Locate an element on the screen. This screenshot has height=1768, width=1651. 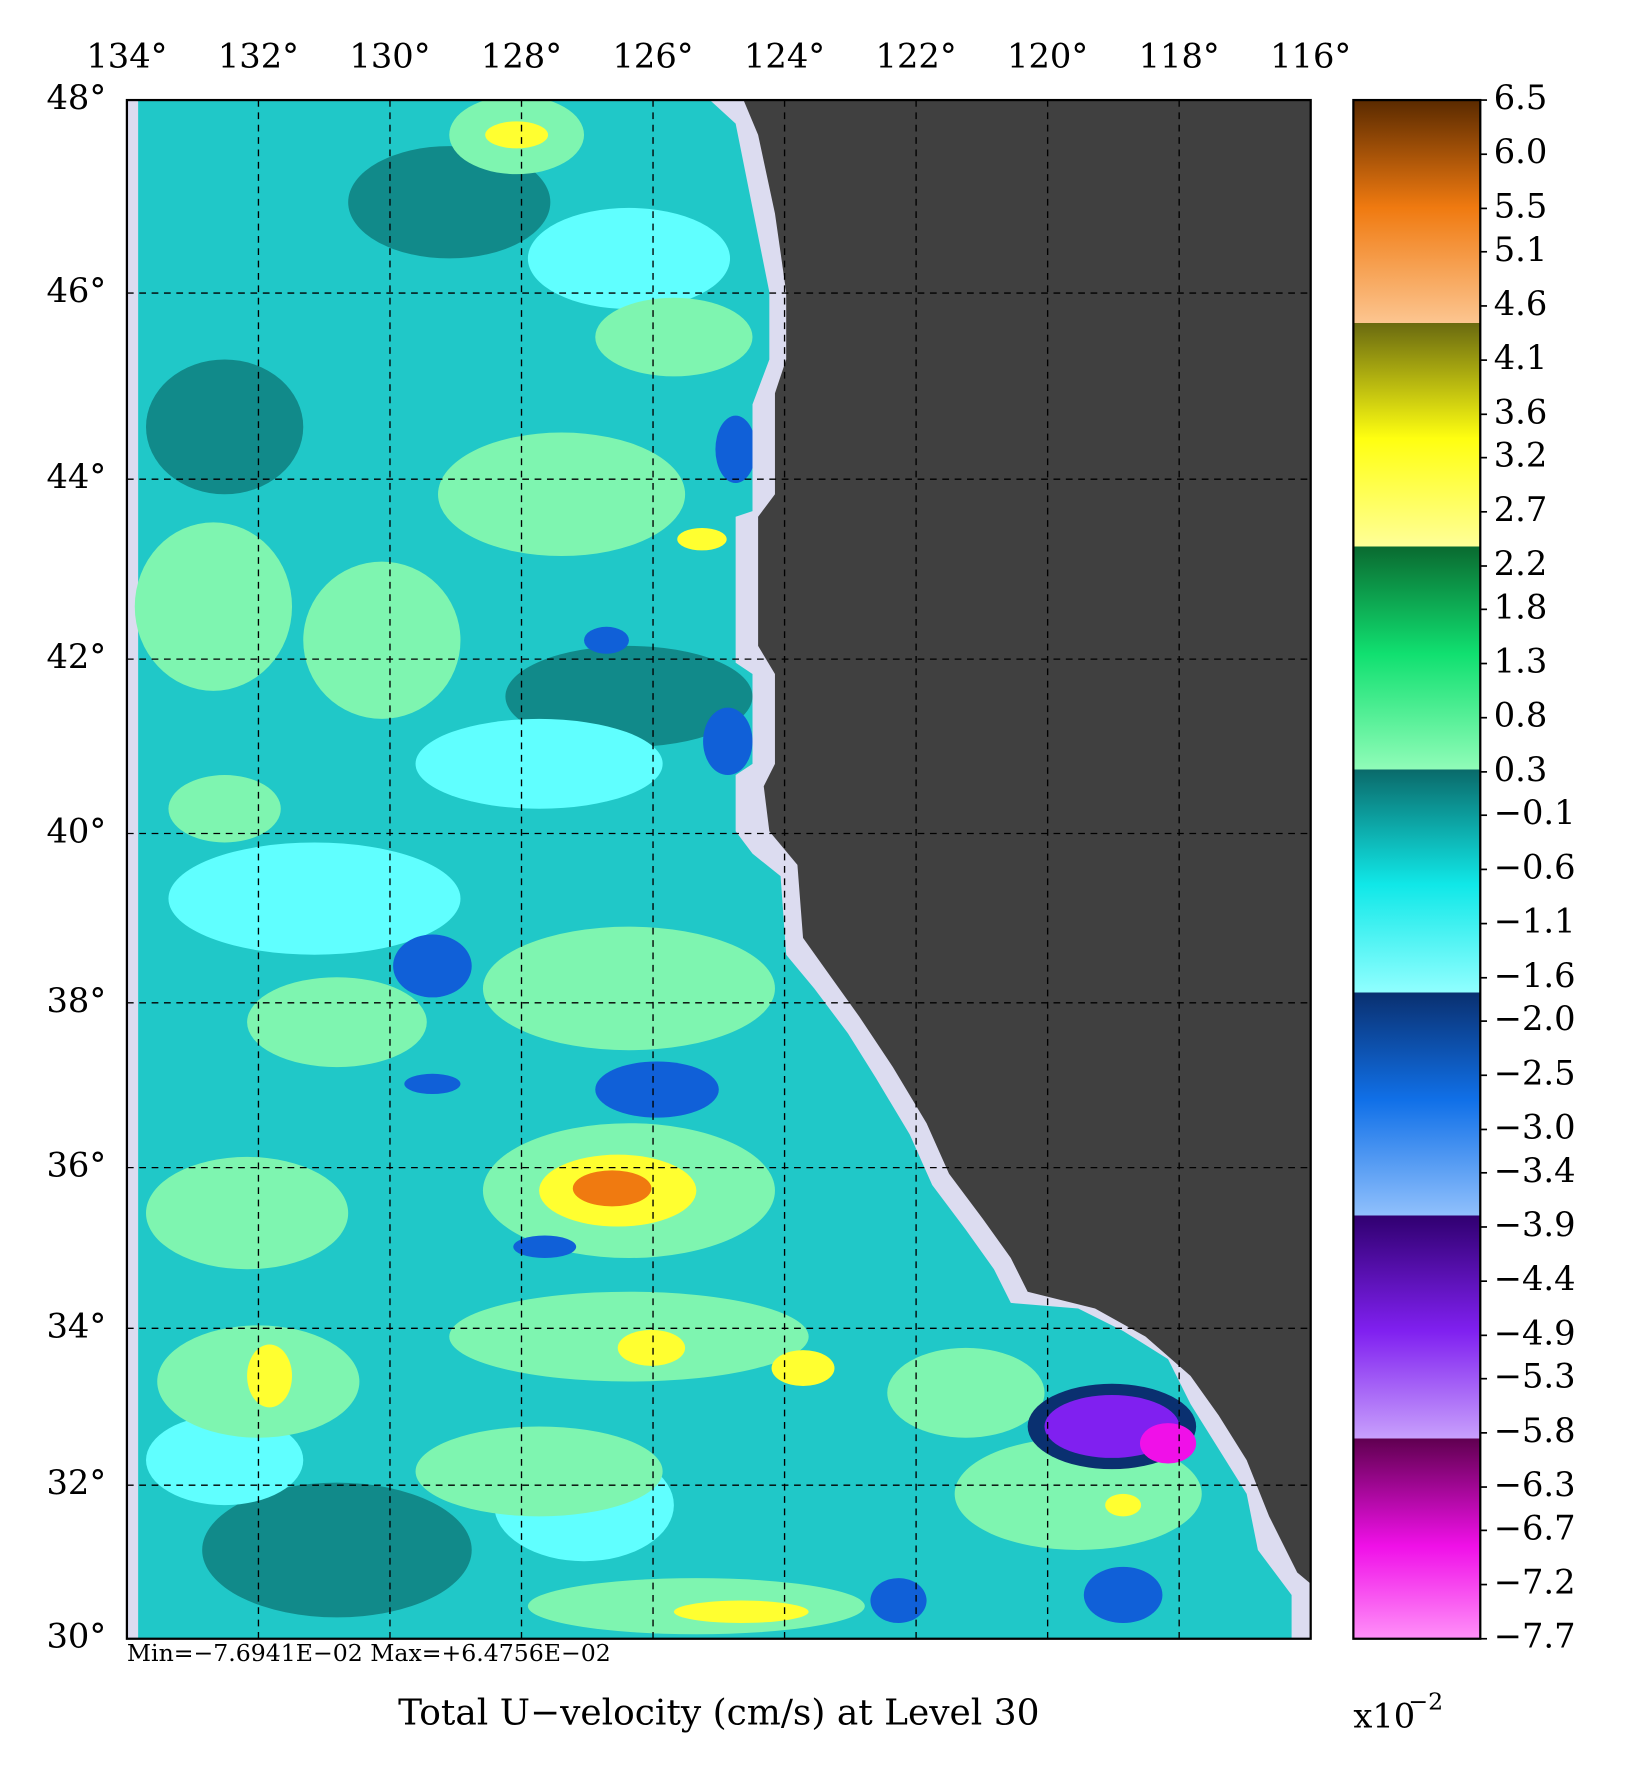
y-tick-label: 44° is located at coordinates (77, 476).